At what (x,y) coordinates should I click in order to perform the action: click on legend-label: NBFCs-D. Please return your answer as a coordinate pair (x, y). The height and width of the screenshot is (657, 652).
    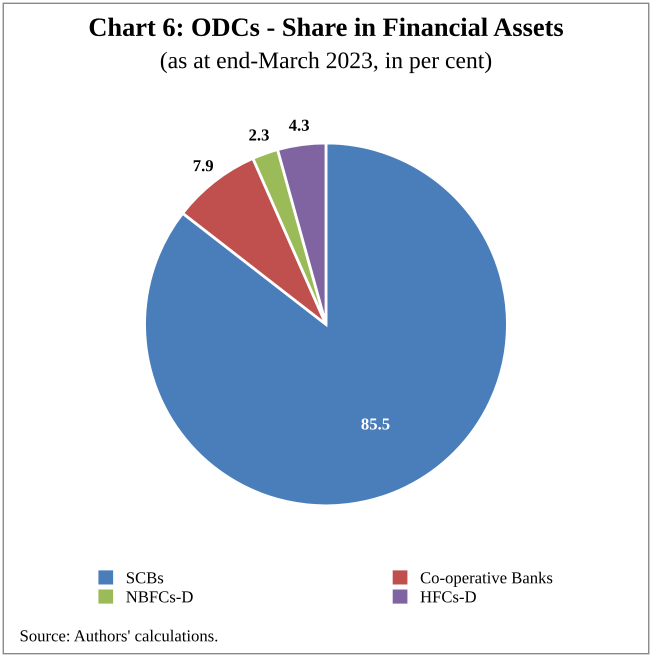
    Looking at the image, I should click on (159, 596).